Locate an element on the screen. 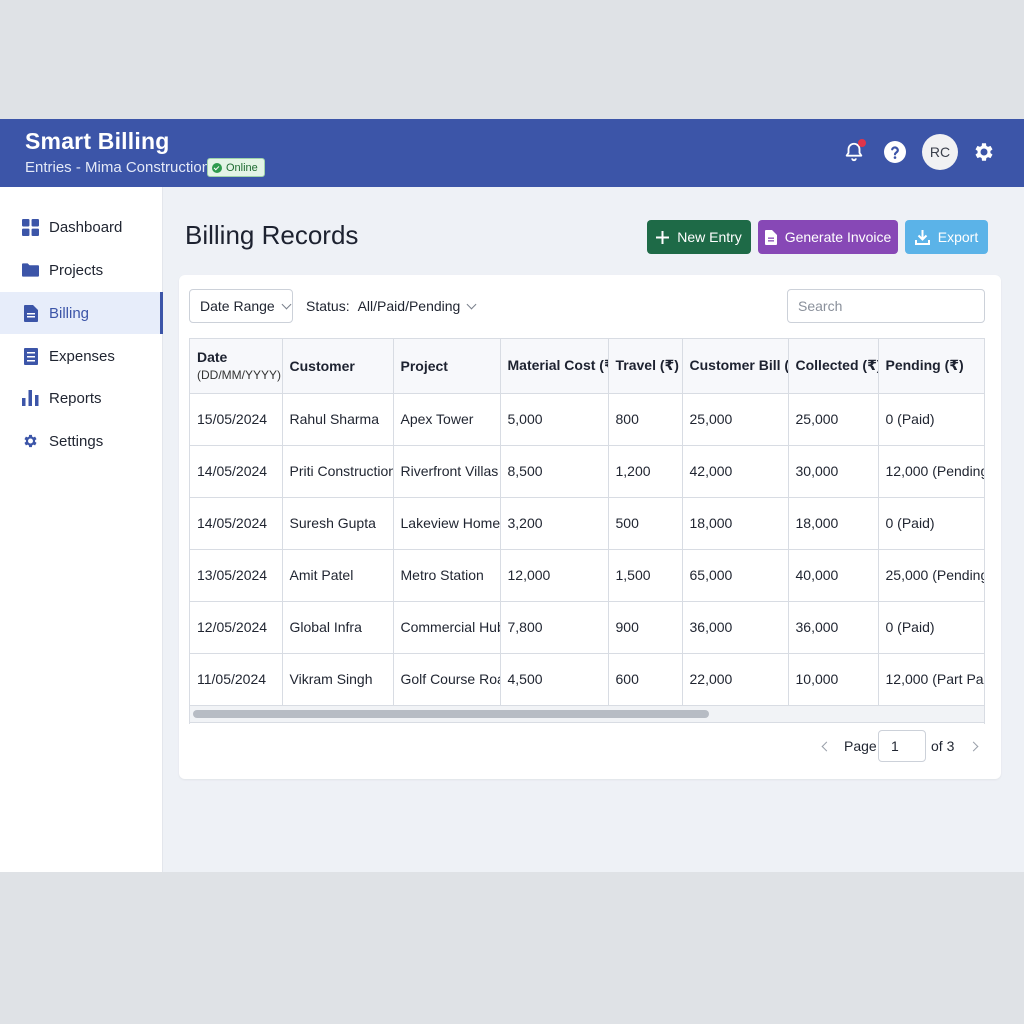 This screenshot has height=1024, width=1024. export-button: Export is located at coordinates (946, 237).